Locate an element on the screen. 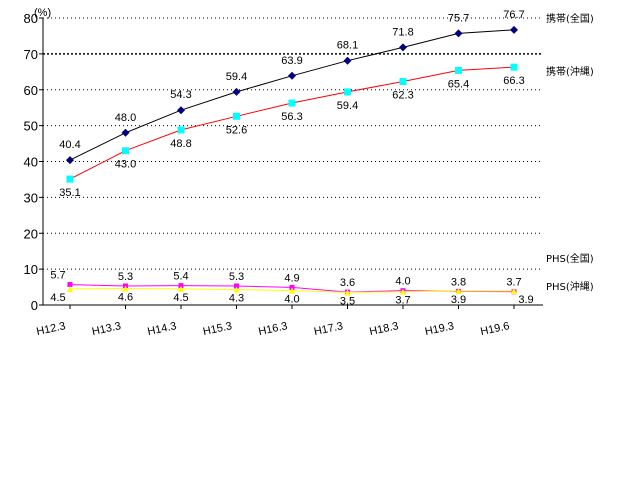  x-tick-label: H19.3 is located at coordinates (439, 329).